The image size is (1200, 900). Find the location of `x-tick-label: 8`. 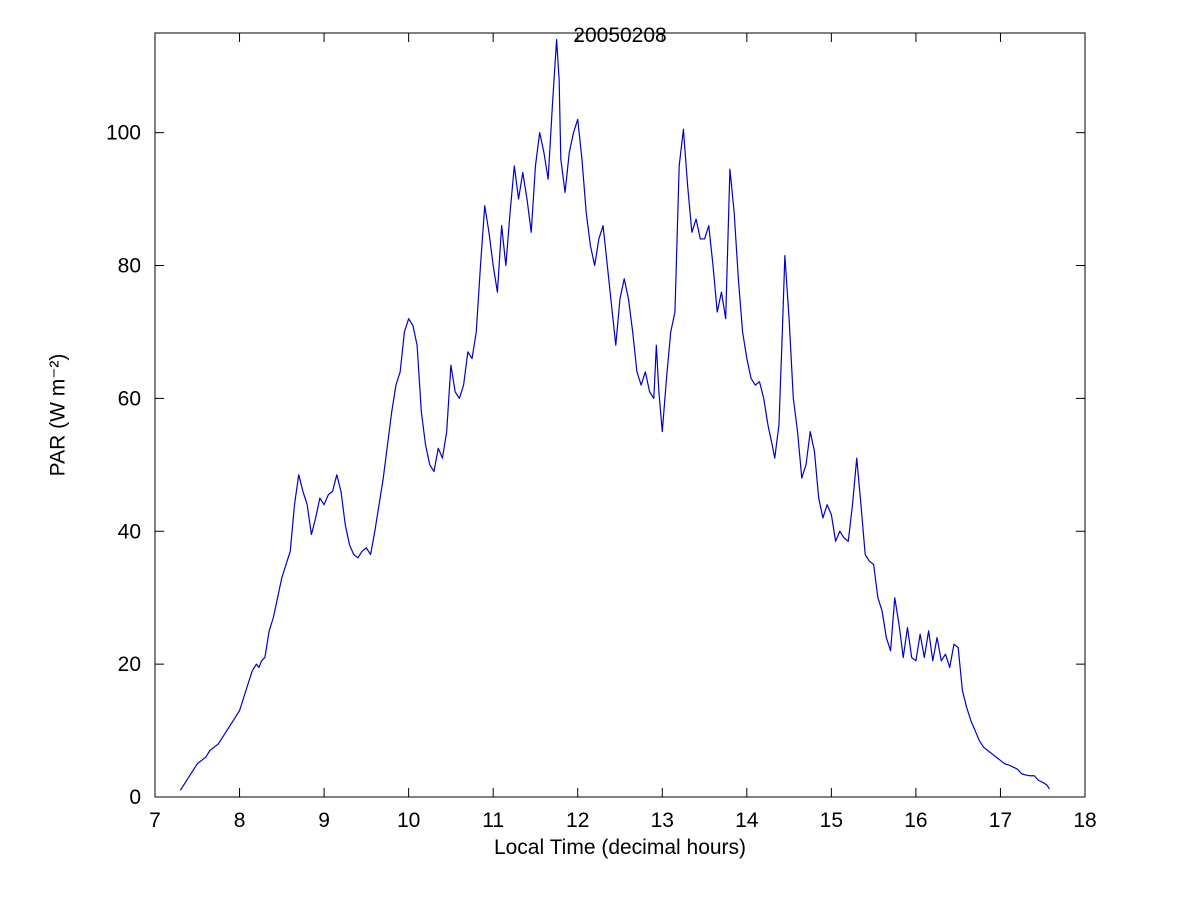

x-tick-label: 8 is located at coordinates (240, 820).